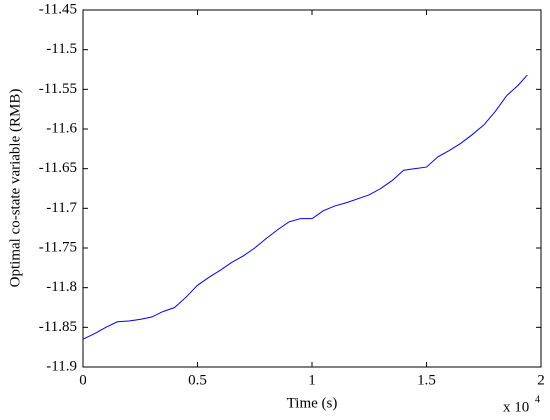  What do you see at coordinates (541, 380) in the screenshot?
I see `x-tick-label: 2` at bounding box center [541, 380].